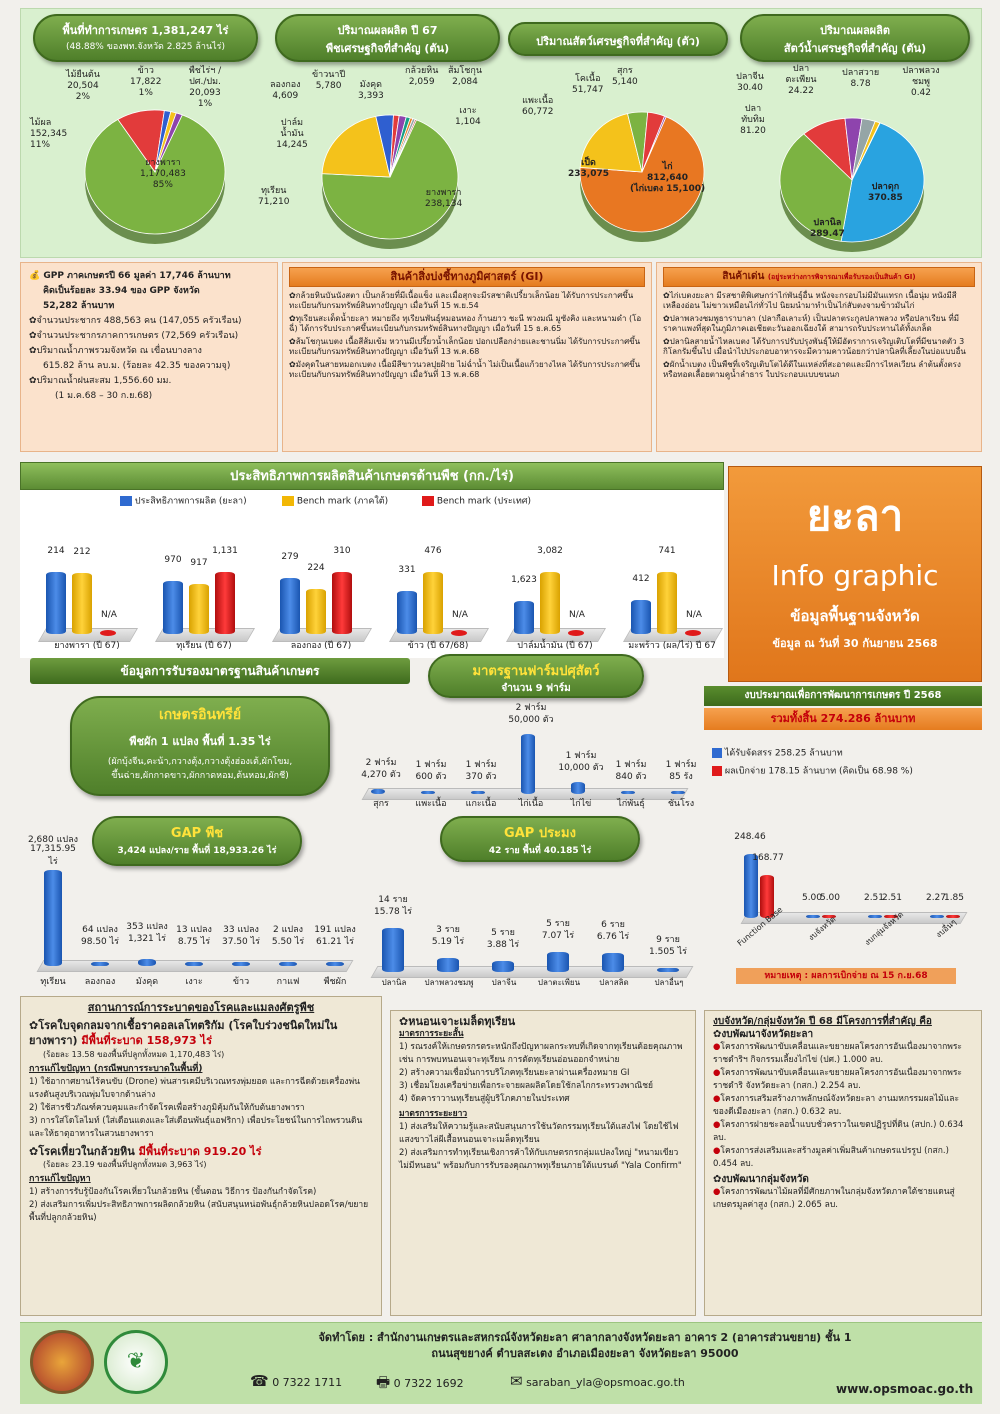 The width and height of the screenshot is (1000, 1414). Describe the element at coordinates (954, 898) in the screenshot. I see `bar-value-label: 1.85` at that location.